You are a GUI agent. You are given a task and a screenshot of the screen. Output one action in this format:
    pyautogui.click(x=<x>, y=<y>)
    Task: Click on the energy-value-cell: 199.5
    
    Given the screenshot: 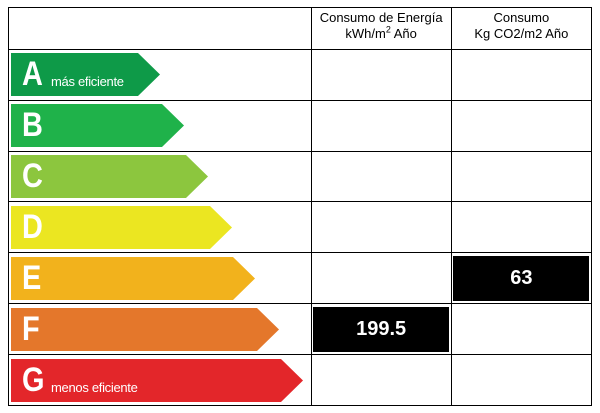 What is the action you would take?
    pyautogui.click(x=381, y=329)
    